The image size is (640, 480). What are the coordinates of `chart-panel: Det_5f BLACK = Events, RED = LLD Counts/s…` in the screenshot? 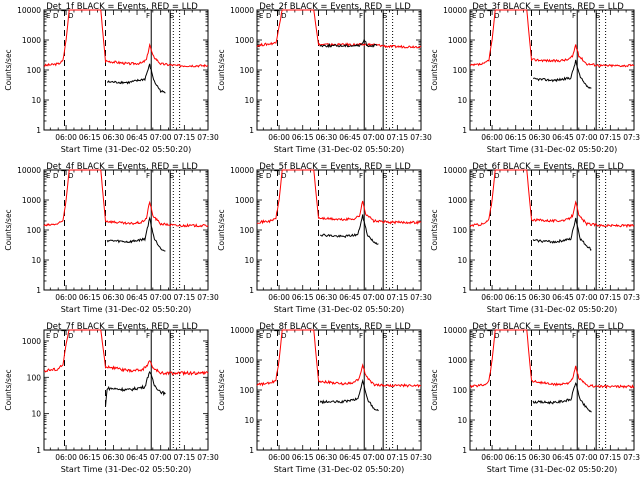 It's located at (324, 238).